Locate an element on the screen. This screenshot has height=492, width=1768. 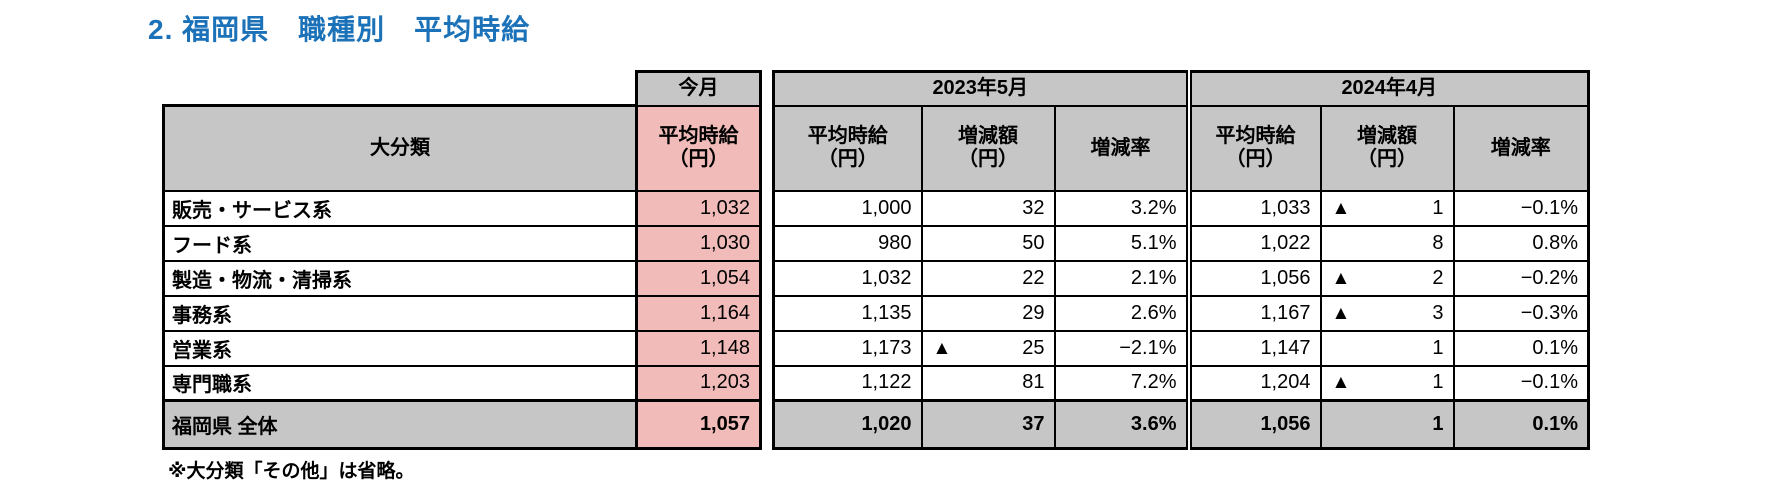
cell-2023-diff: 81 is located at coordinates (988, 383).